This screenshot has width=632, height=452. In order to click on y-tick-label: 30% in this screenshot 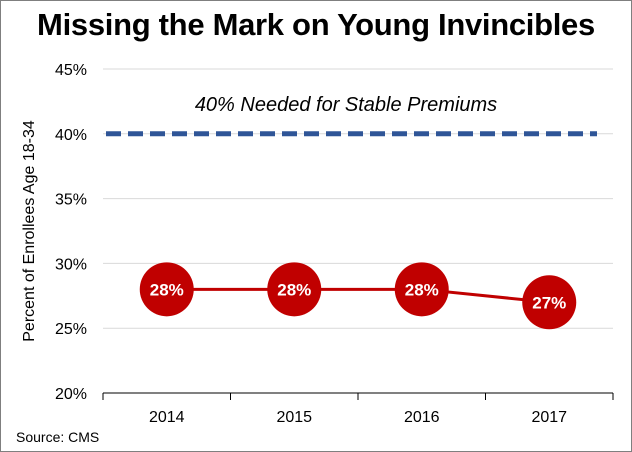, I will do `click(71, 264)`.